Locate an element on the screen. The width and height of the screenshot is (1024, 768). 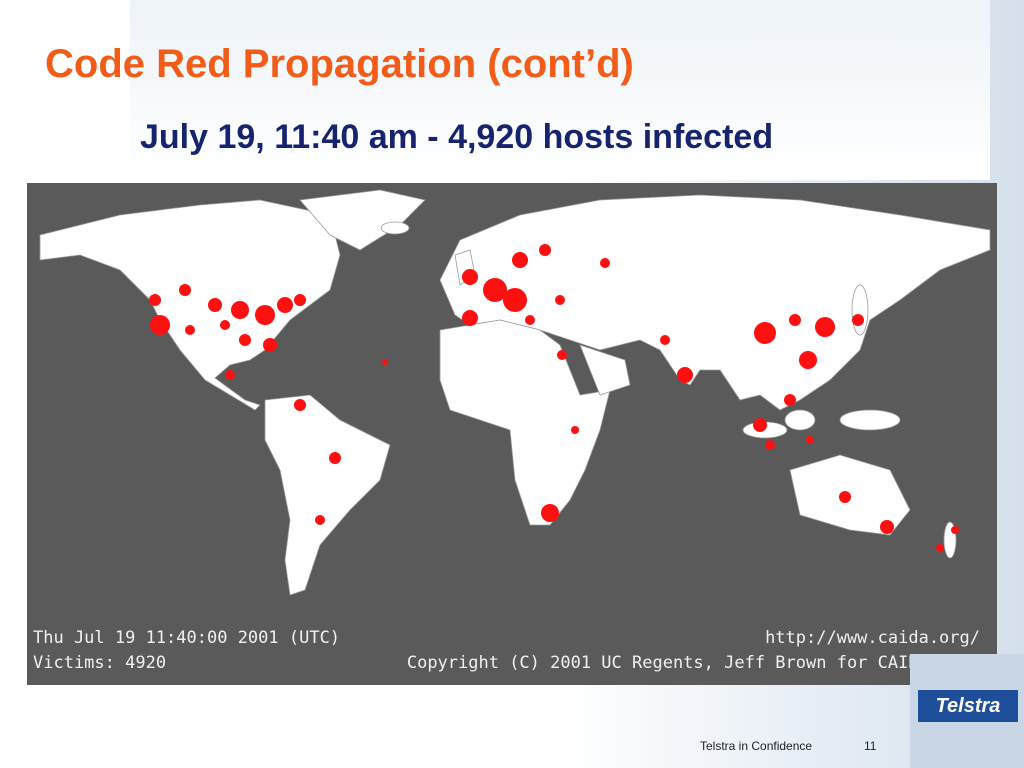
map-url: http://www.caida.org/ is located at coordinates (872, 638).